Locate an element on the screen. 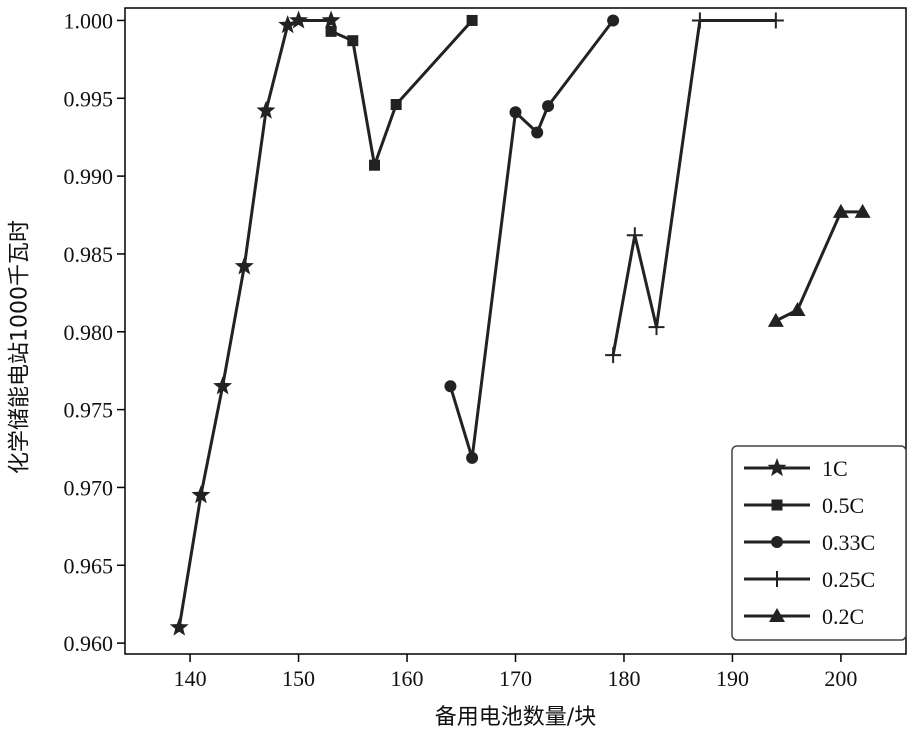  legend-entry: 0.2C is located at coordinates (804, 616).